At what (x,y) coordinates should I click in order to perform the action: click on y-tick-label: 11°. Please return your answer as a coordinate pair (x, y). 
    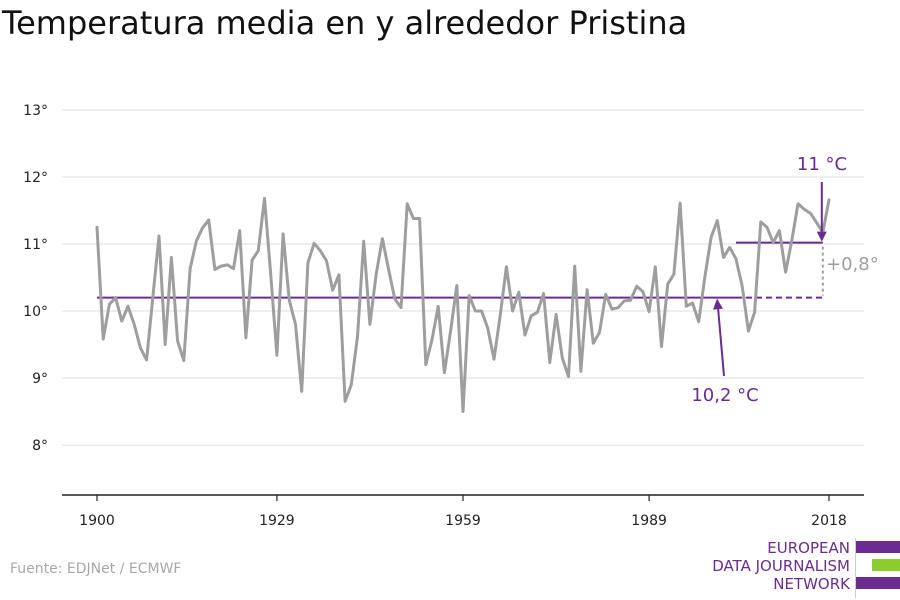
    Looking at the image, I should click on (35, 245).